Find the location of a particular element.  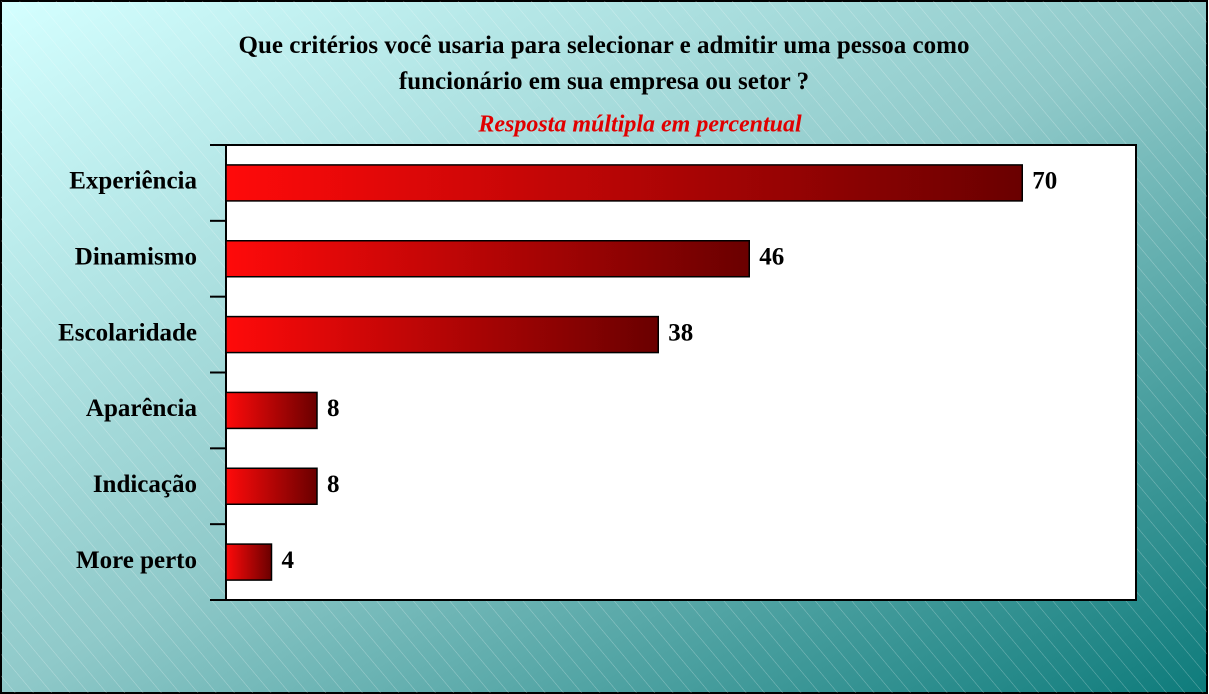

category-label: Experiência is located at coordinates (133, 181).